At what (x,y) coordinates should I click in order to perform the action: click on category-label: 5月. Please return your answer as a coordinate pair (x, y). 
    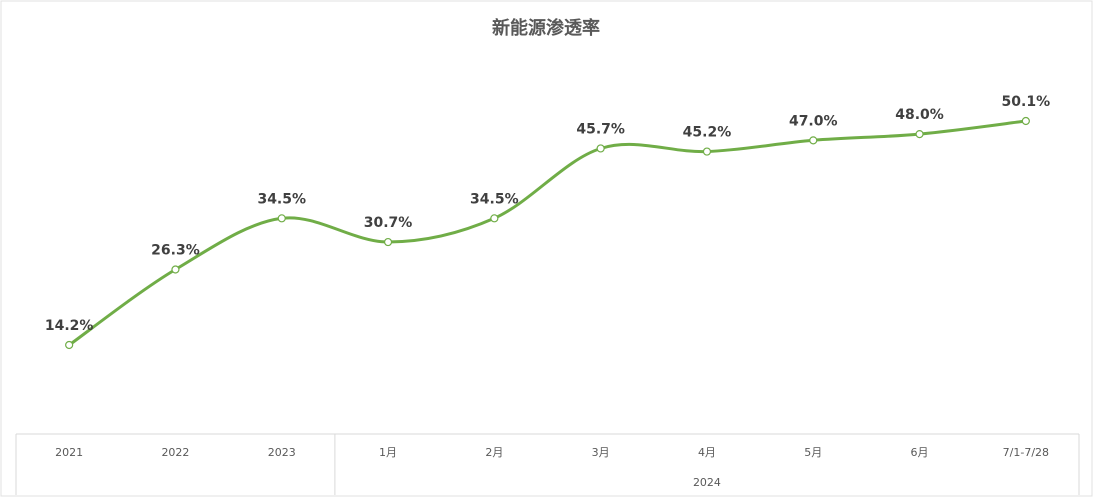
    Looking at the image, I should click on (813, 452).